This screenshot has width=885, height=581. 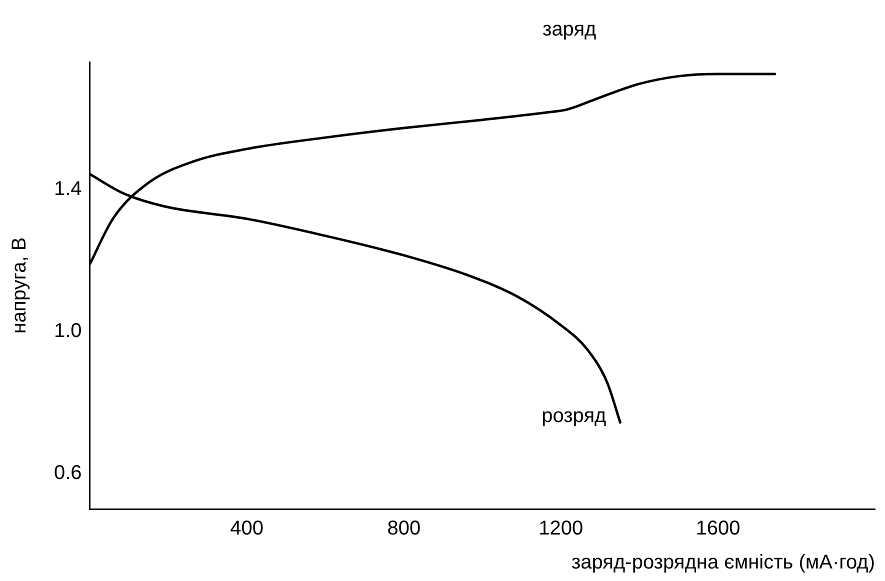 What do you see at coordinates (723, 563) in the screenshot?
I see `x-axis-title: заряд-розрядна ємність (мА·год)` at bounding box center [723, 563].